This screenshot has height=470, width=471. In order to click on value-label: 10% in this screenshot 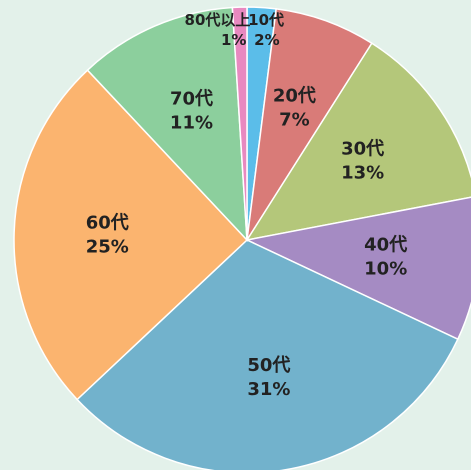, I will do `click(385, 269)`.